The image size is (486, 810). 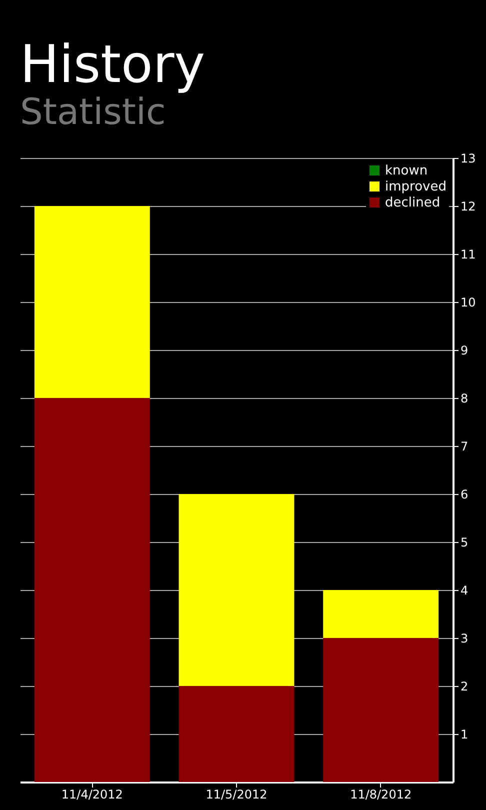 I want to click on legend-label: improved, so click(x=415, y=187).